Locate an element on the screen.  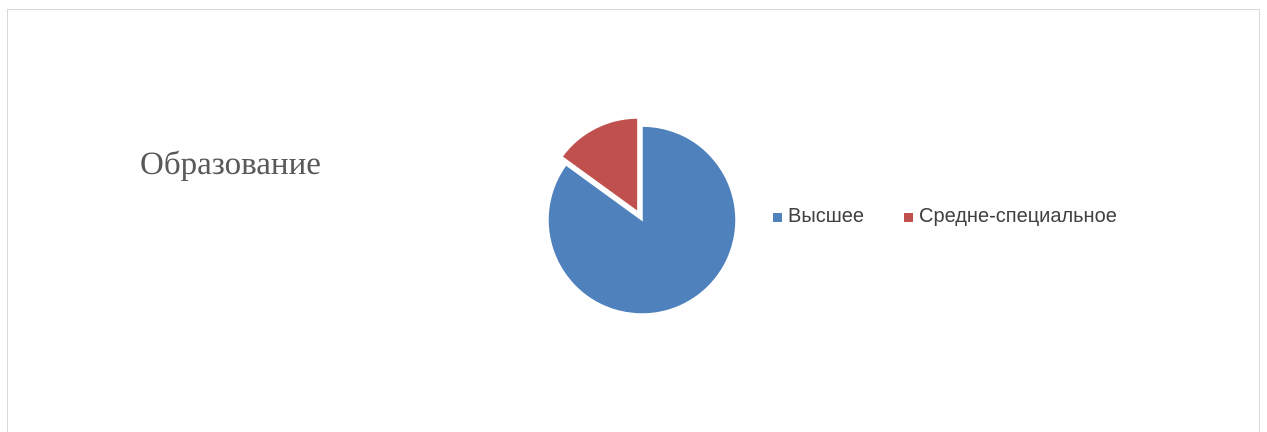
cropped-text-fragment is located at coordinates (80, 3).